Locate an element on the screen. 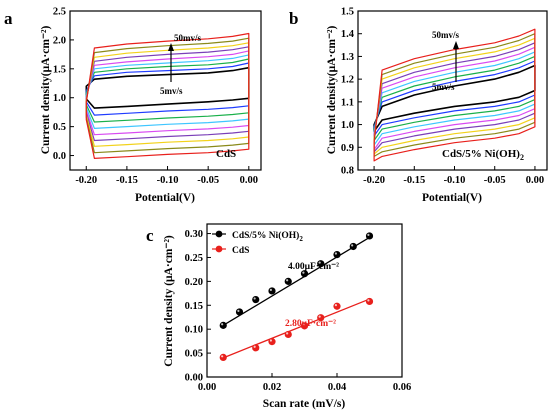 This screenshot has height=416, width=550. panel-b-ytick-label: 0.8 is located at coordinates (347, 171).